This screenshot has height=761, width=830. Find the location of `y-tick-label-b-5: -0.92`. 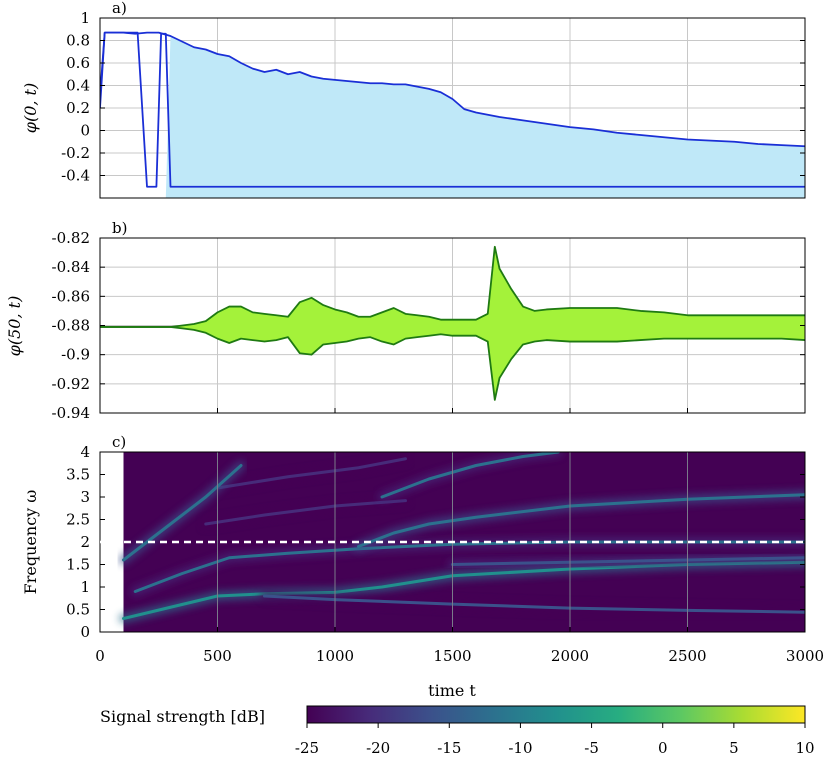

y-tick-label-b-5: -0.92 is located at coordinates (71, 384).